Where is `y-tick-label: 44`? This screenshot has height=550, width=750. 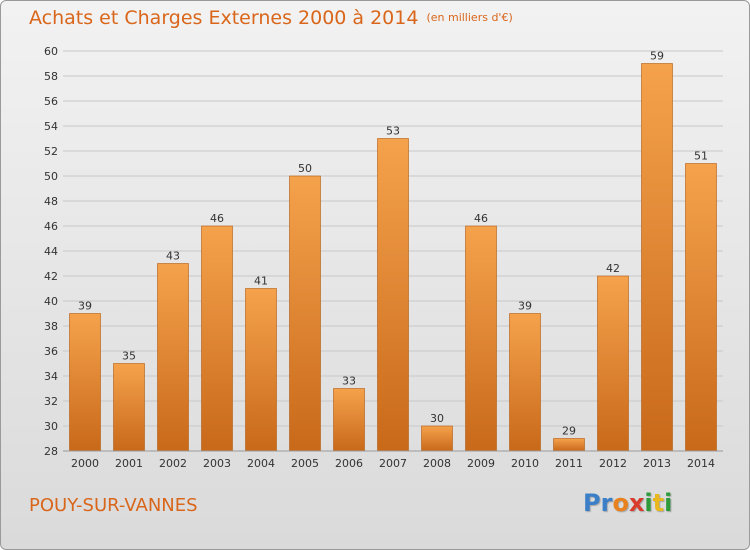
y-tick-label: 44 is located at coordinates (51, 251).